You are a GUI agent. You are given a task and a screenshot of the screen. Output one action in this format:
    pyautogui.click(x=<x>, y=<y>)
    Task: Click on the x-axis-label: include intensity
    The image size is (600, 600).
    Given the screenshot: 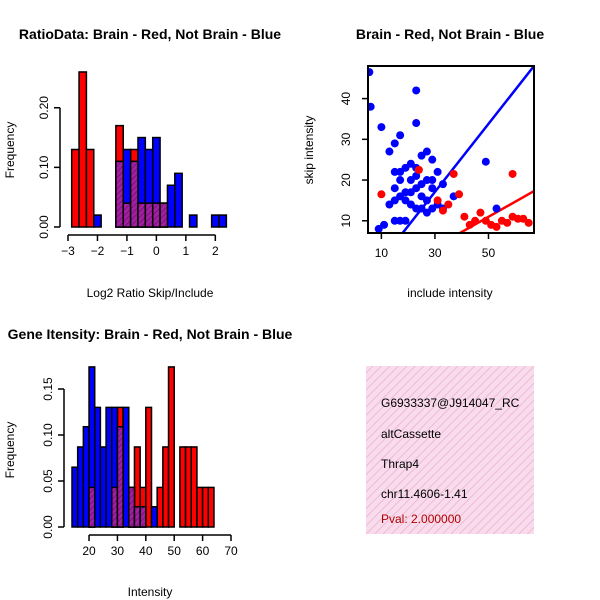 What is the action you would take?
    pyautogui.click(x=449, y=293)
    